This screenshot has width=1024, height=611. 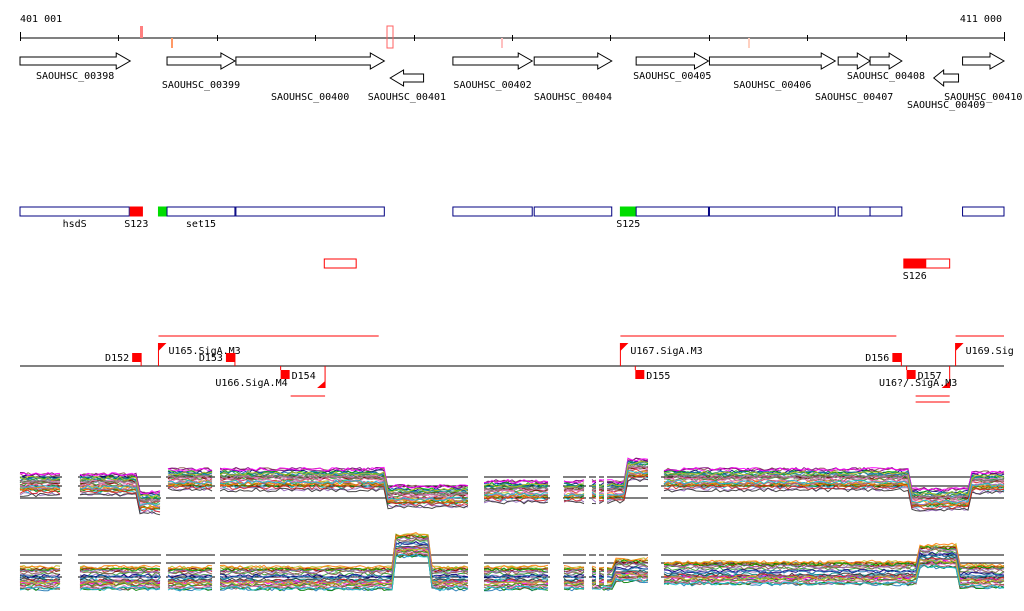 I want to click on boundary-marker: D157, so click(x=924, y=374).